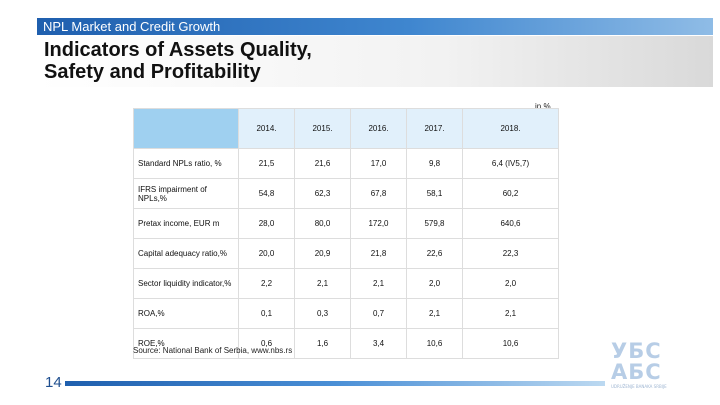 Image resolution: width=720 pixels, height=405 pixels. I want to click on association-logo: УБС АБС UDRUŽENJE BANAKA SRBIJE, so click(647, 367).